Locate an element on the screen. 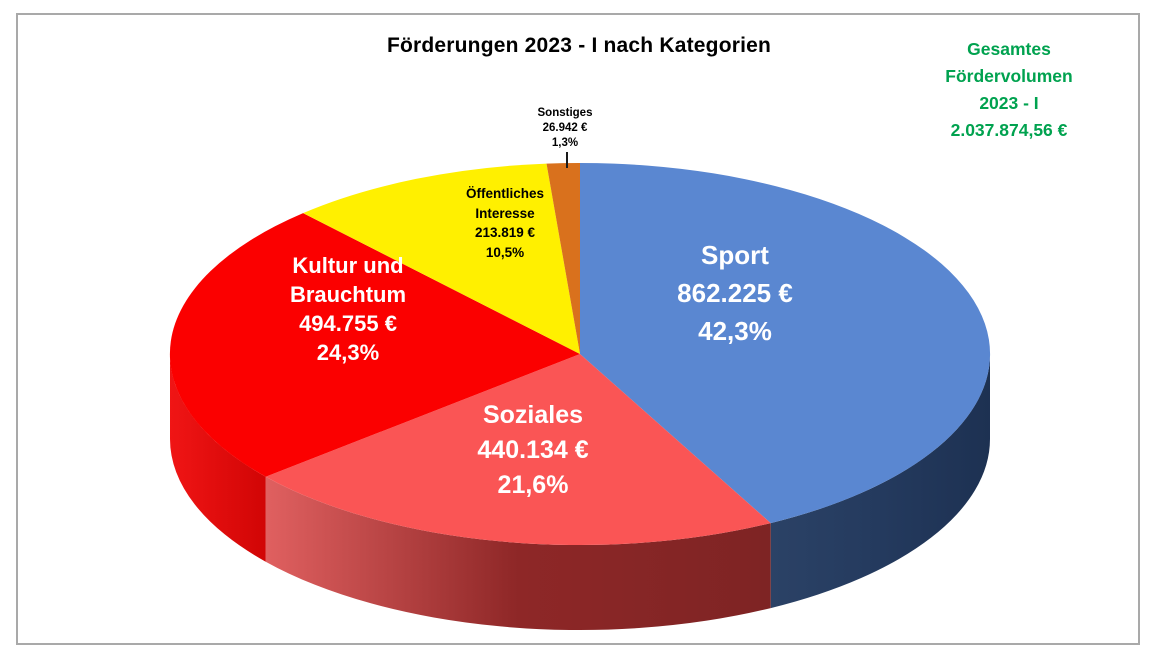 This screenshot has width=1154, height=664. slice-value: 440.134 € is located at coordinates (533, 450).